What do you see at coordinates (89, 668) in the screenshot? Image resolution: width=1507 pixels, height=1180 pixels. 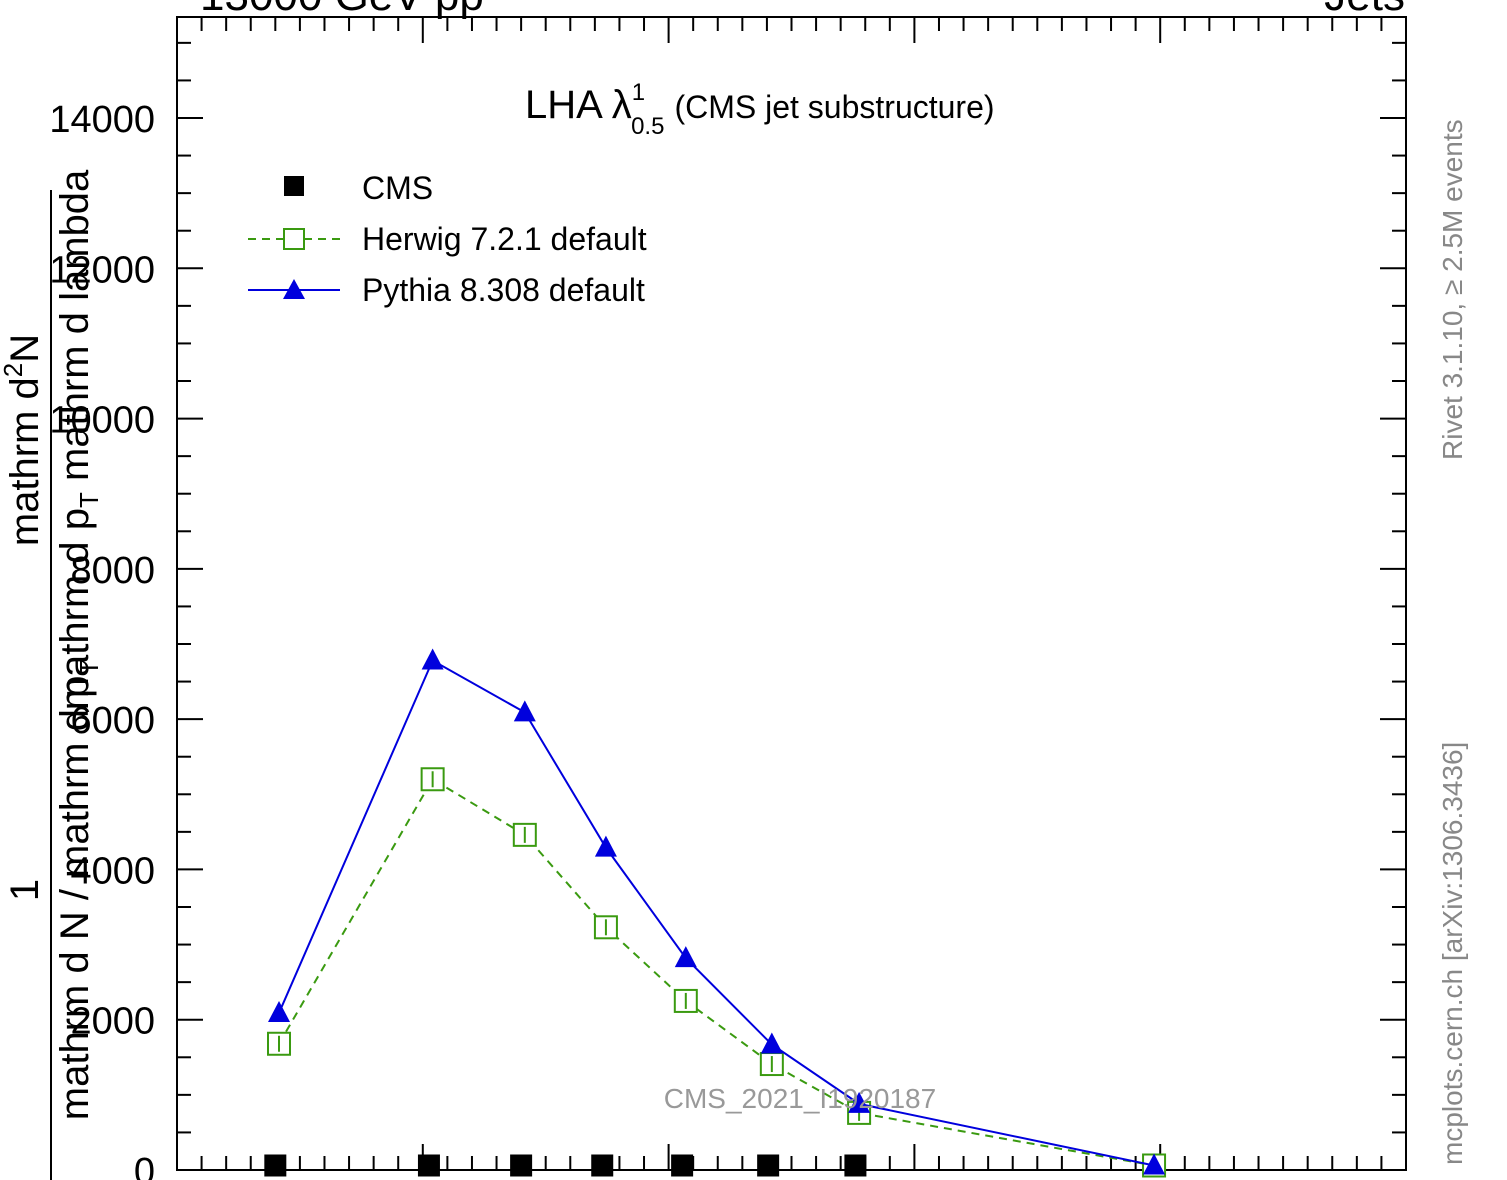 I see `ylabel-frac2-den-sub: T` at bounding box center [89, 668].